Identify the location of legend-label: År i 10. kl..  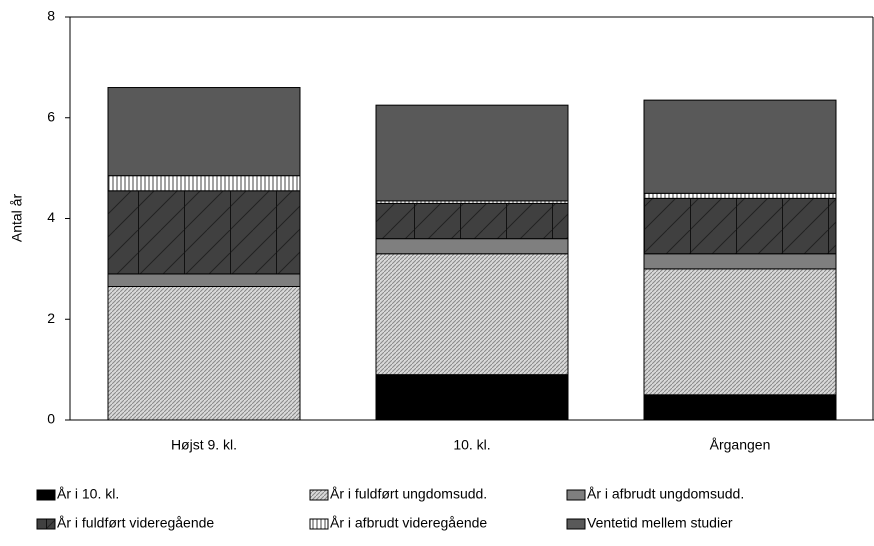
(88, 494).